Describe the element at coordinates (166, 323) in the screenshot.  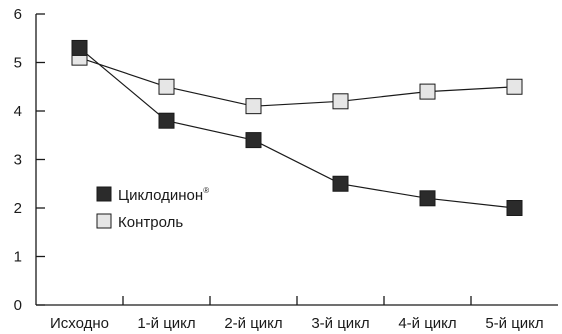
I see `x-tick-label: 1-й цикл` at that location.